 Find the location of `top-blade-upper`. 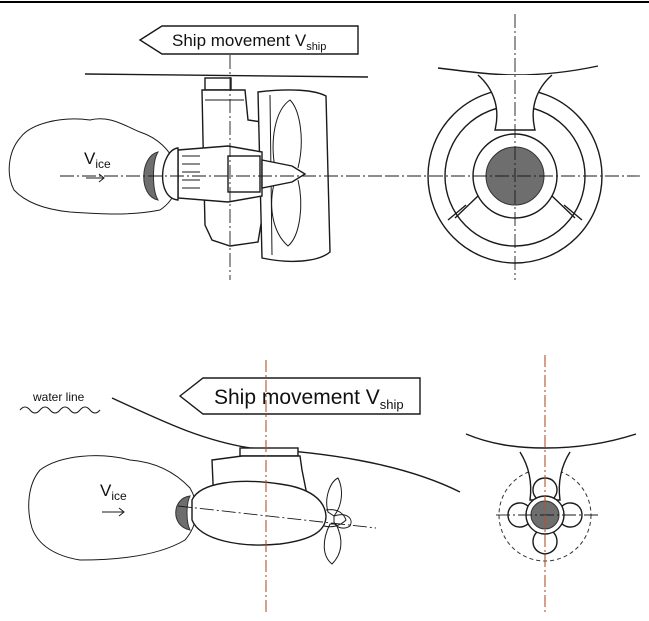

top-blade-upper is located at coordinates (287, 134).